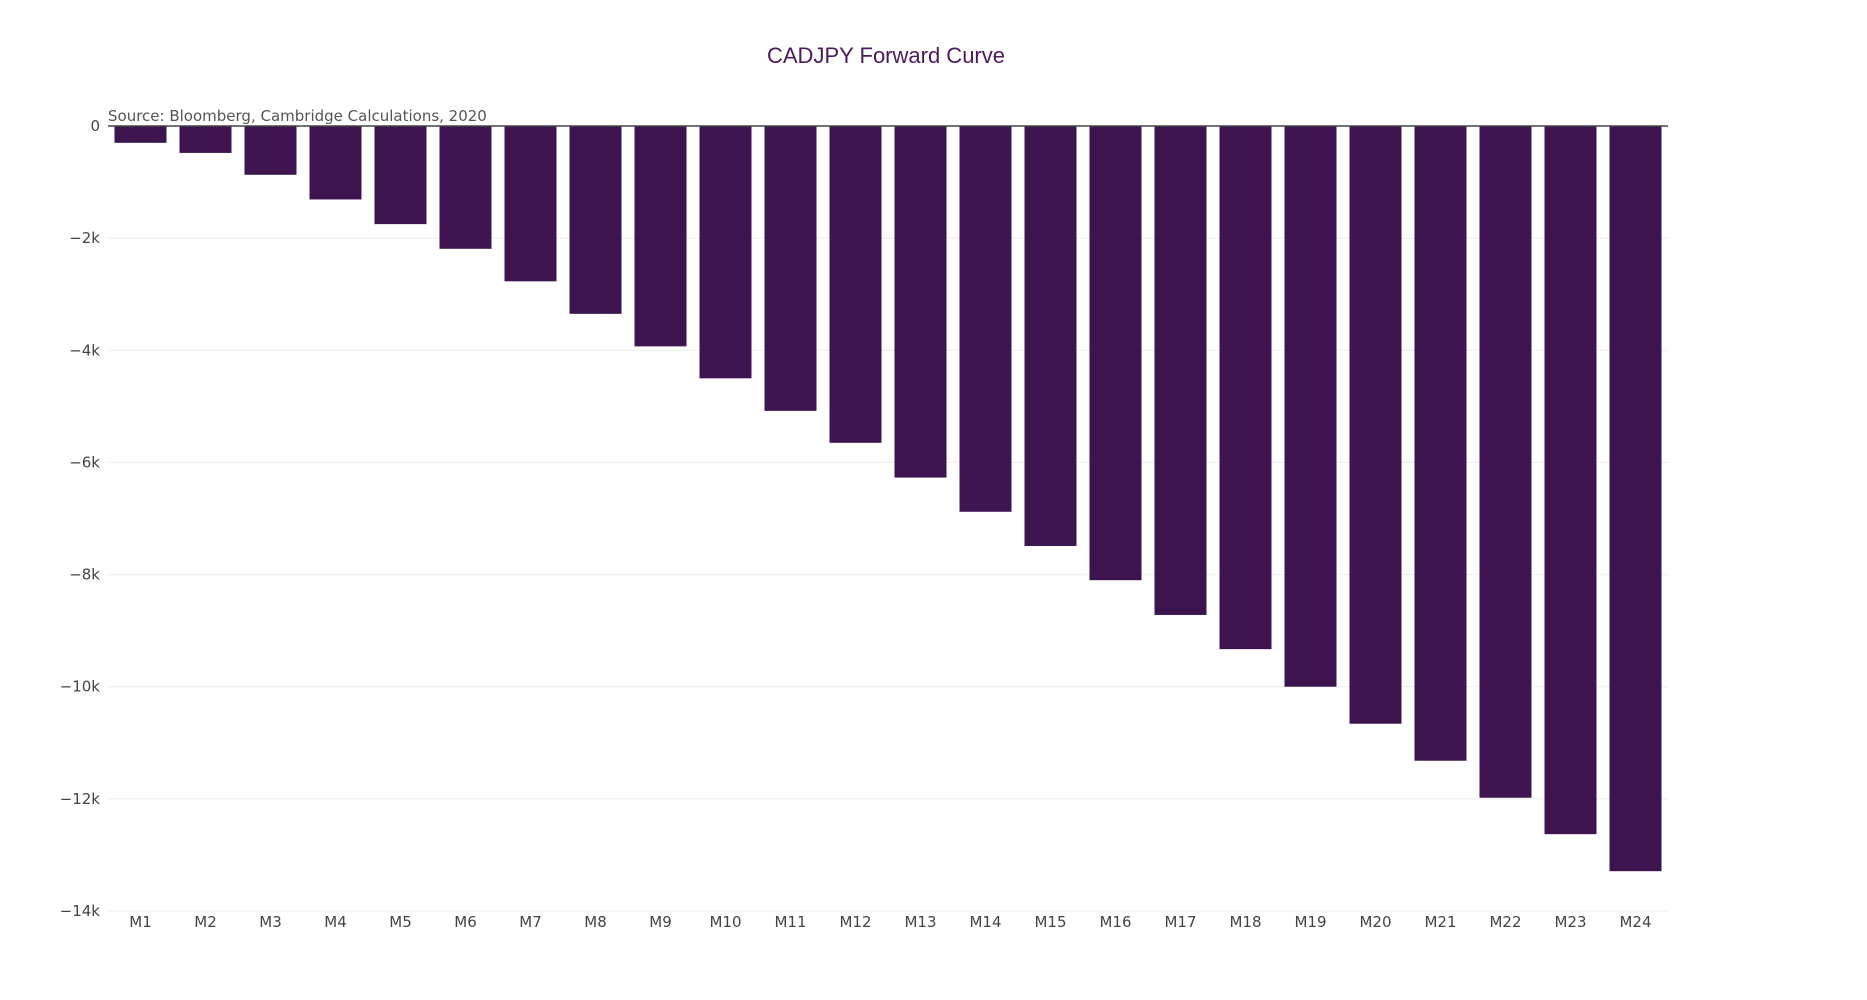 This screenshot has height=1000, width=1867. What do you see at coordinates (335, 163) in the screenshot?
I see `bar-m4` at bounding box center [335, 163].